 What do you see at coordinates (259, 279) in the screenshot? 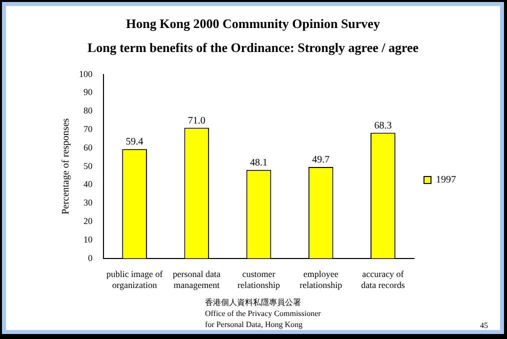
I see `x-tick-label: customer relationship` at bounding box center [259, 279].